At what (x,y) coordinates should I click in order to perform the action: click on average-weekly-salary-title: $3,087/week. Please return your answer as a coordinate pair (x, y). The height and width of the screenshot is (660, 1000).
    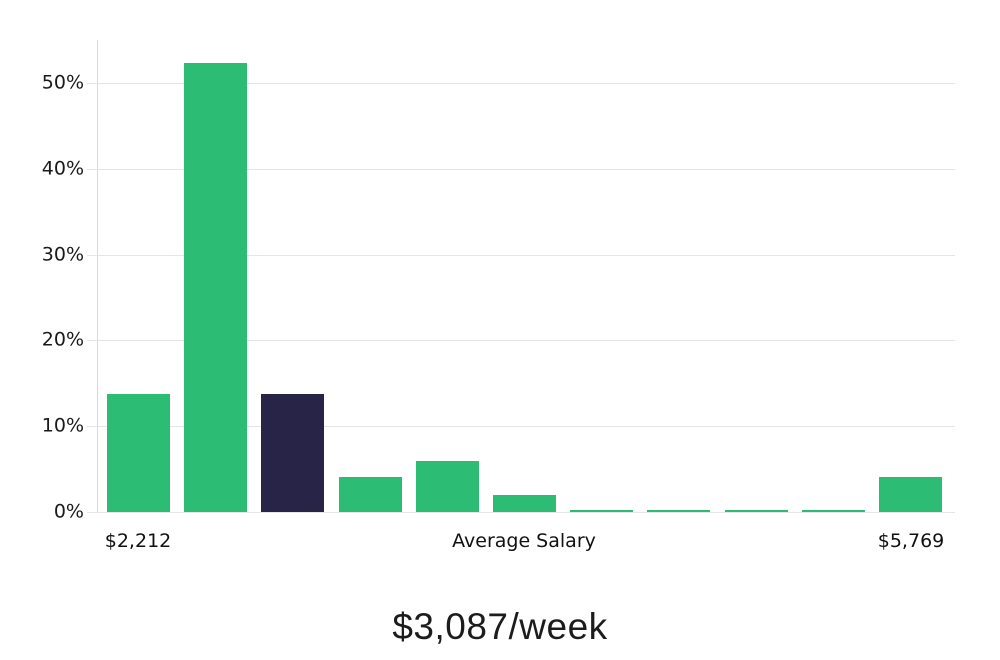
    Looking at the image, I should click on (500, 626).